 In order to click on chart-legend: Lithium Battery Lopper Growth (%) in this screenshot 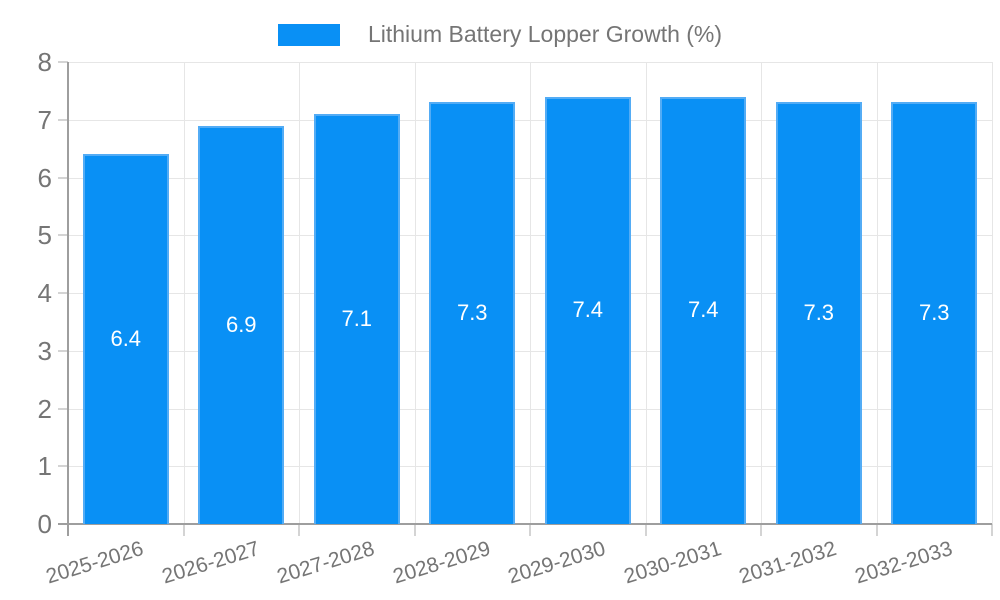, I will do `click(500, 34)`.